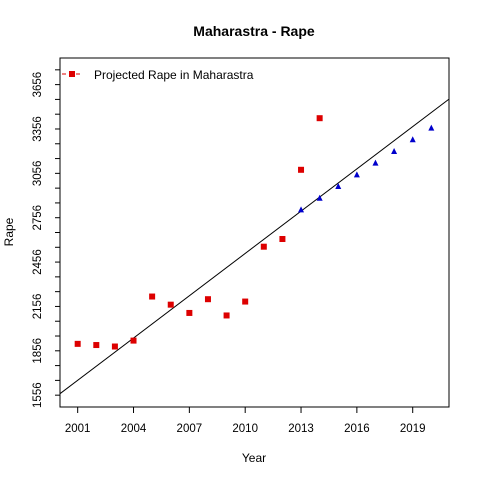 The image size is (480, 480). I want to click on legend-label: Projected Rape in Maharastra, so click(174, 75).